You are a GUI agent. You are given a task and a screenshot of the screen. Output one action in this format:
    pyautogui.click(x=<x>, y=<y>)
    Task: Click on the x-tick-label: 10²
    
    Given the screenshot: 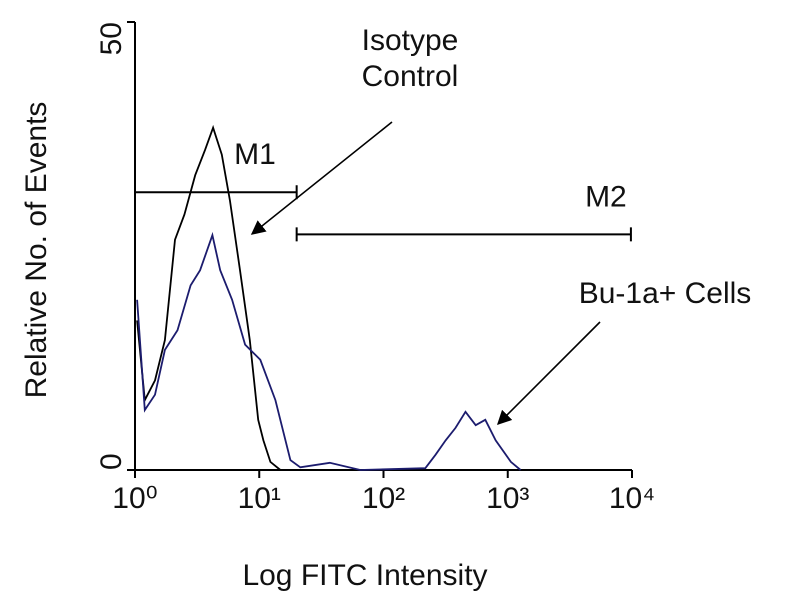 What is the action you would take?
    pyautogui.click(x=383, y=498)
    